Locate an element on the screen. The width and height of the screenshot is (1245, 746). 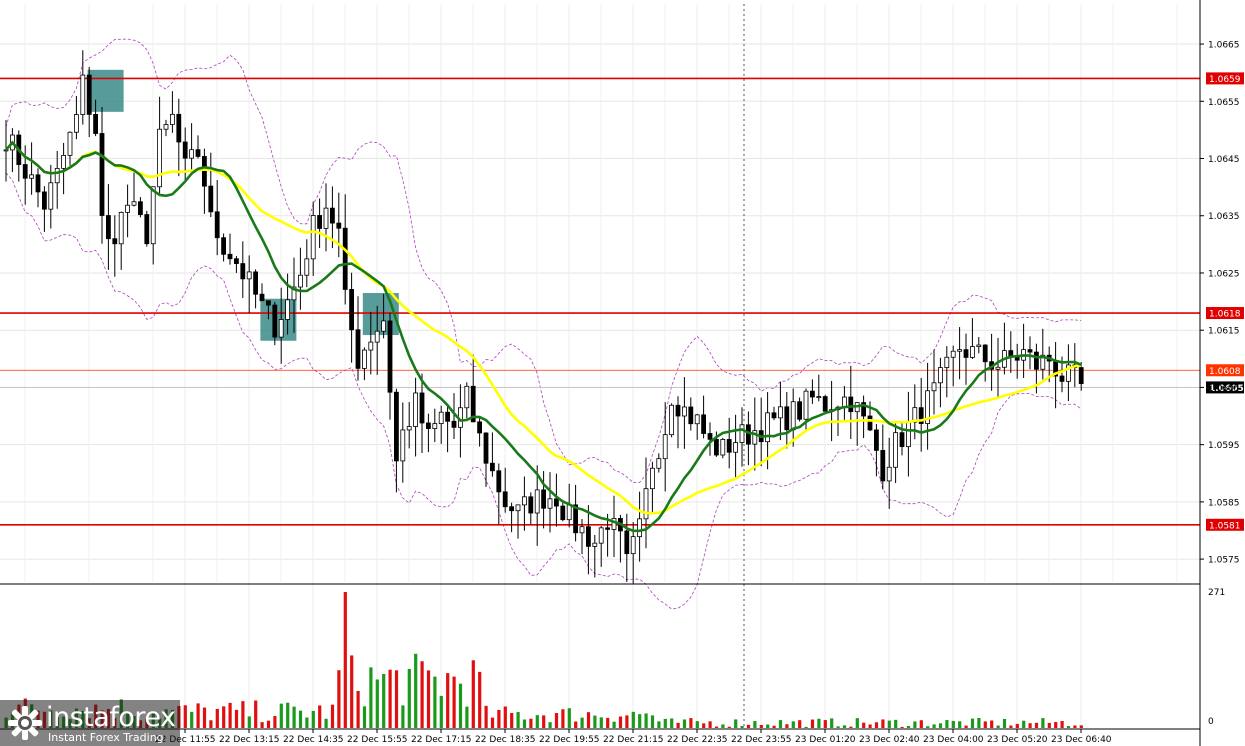
x-tick-label: 23 Dec 02:40 is located at coordinates (889, 740).